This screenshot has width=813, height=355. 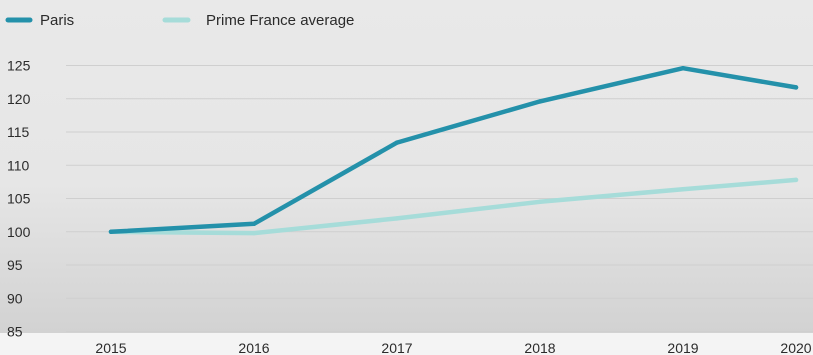 What do you see at coordinates (19, 99) in the screenshot?
I see `y-tick-label: 120` at bounding box center [19, 99].